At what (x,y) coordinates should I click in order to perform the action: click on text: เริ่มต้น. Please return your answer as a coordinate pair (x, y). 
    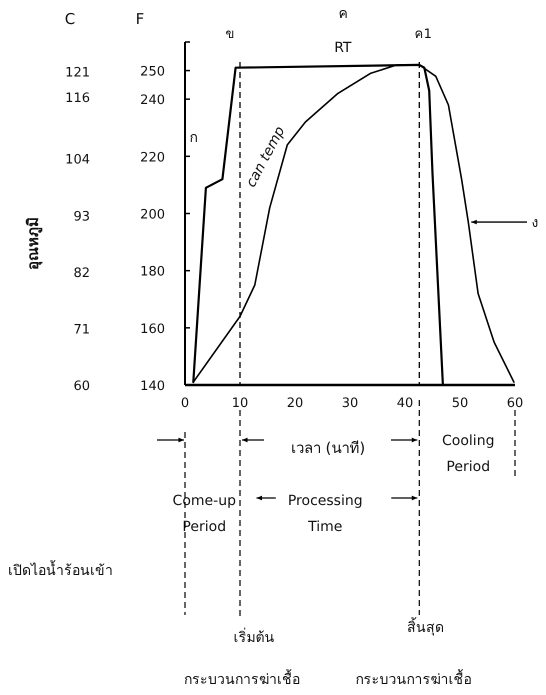
    Looking at the image, I should click on (254, 637).